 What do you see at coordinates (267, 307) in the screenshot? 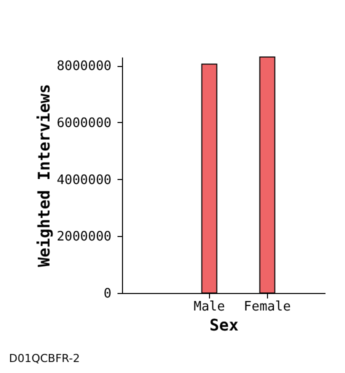
I see `x-tick-label: Female` at bounding box center [267, 307].